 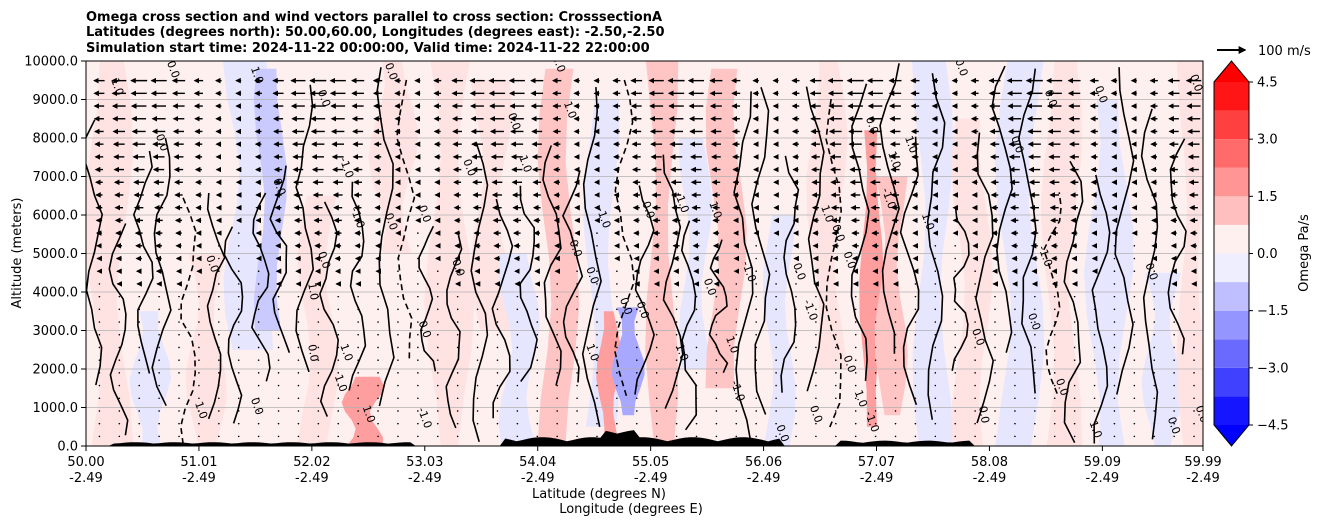 I want to click on y-tick-label: 7000.0, so click(x=56, y=177).